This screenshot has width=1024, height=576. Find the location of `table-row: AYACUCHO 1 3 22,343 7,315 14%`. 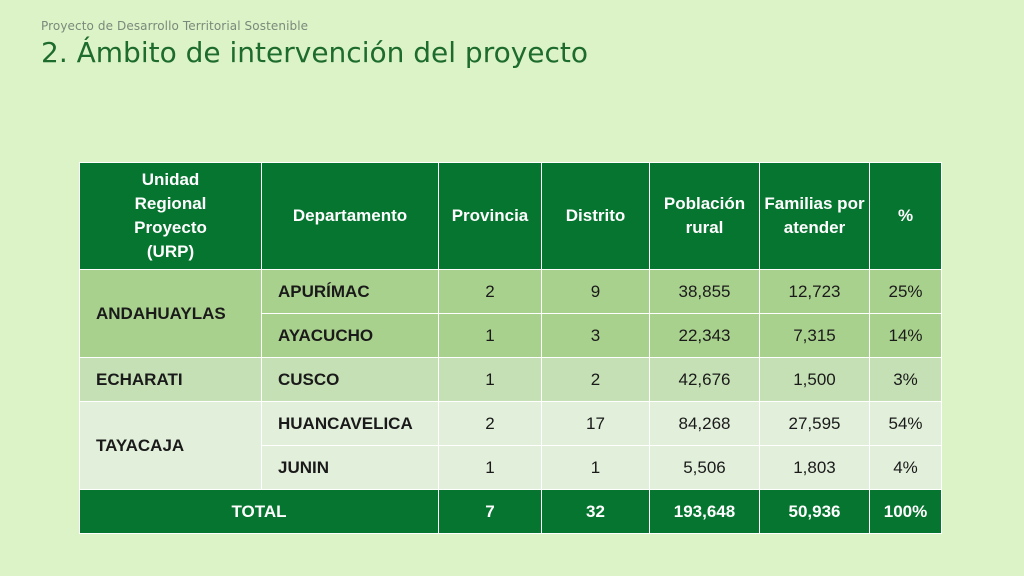

table-row: AYACUCHO 1 3 22,343 7,315 14% is located at coordinates (511, 335).